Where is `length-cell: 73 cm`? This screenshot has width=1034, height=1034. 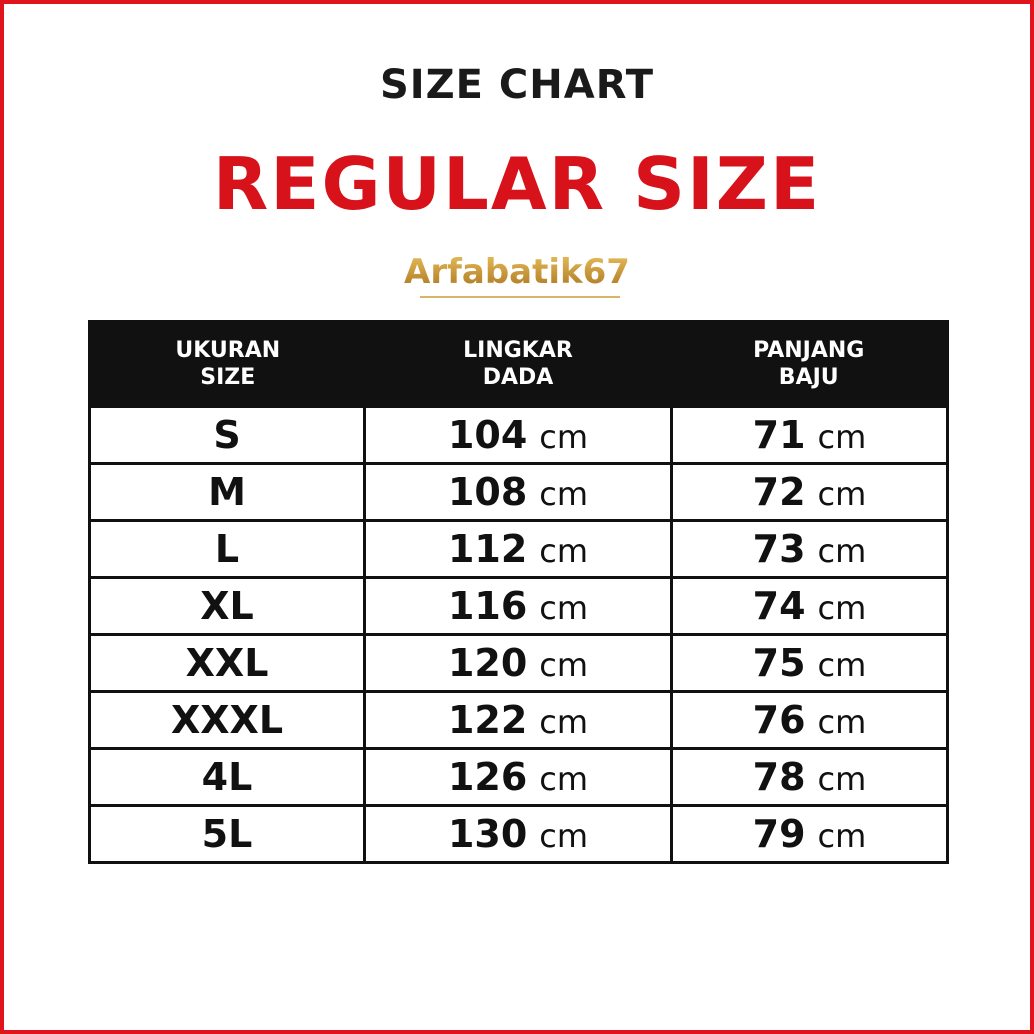
length-cell: 73 cm is located at coordinates (809, 549).